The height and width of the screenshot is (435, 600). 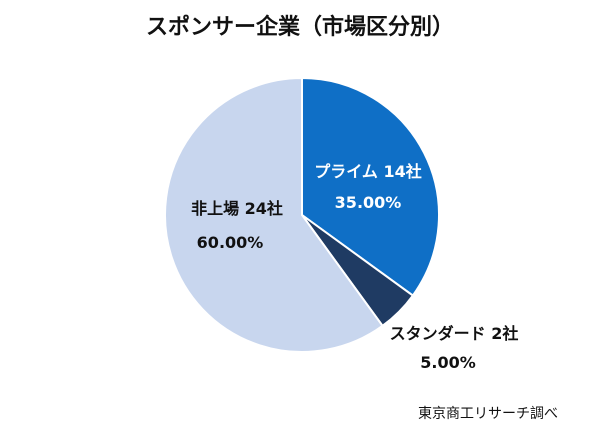 What do you see at coordinates (368, 202) in the screenshot?
I see `slice-percent-prime: 35.00%` at bounding box center [368, 202].